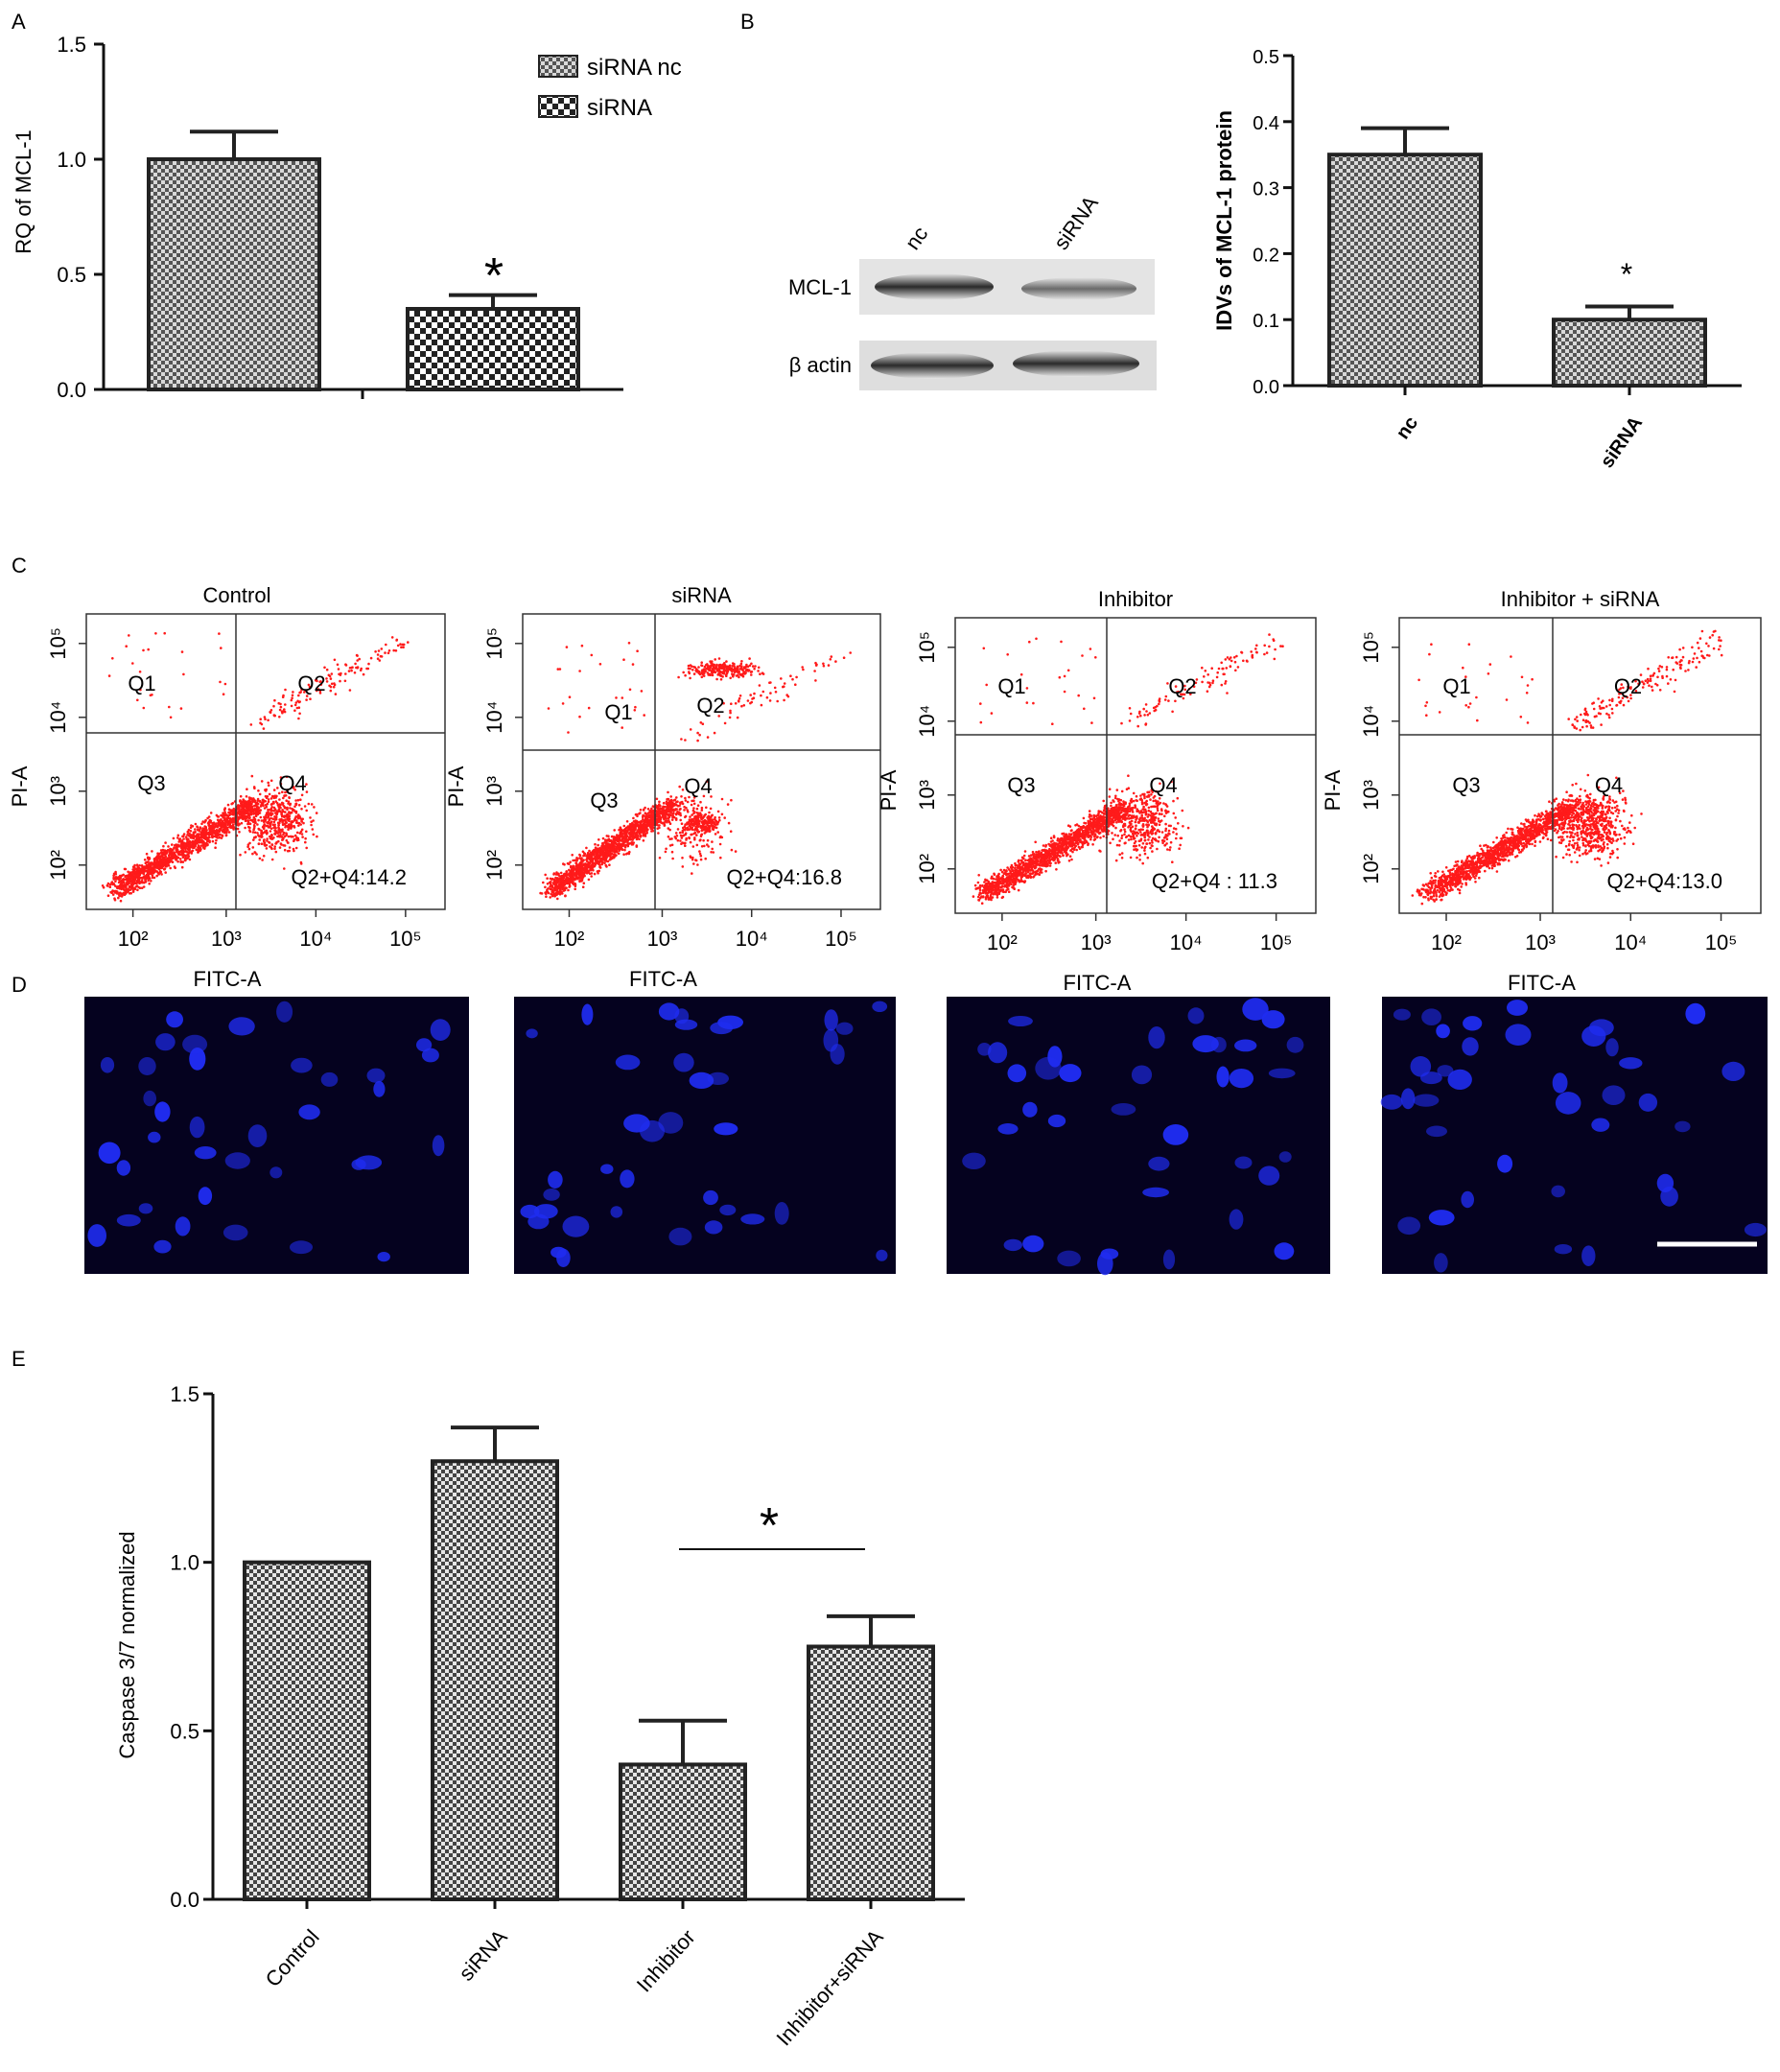 The width and height of the screenshot is (1780, 2072). I want to click on flow-xtick-label: 10², so click(1002, 942).